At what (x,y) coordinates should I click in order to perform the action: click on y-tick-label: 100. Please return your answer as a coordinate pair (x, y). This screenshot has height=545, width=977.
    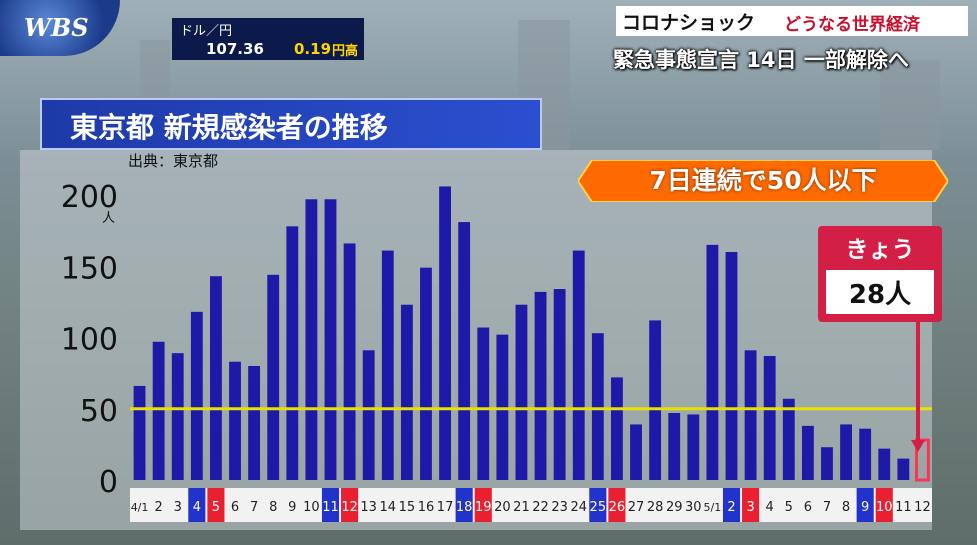
    Looking at the image, I should click on (89, 340).